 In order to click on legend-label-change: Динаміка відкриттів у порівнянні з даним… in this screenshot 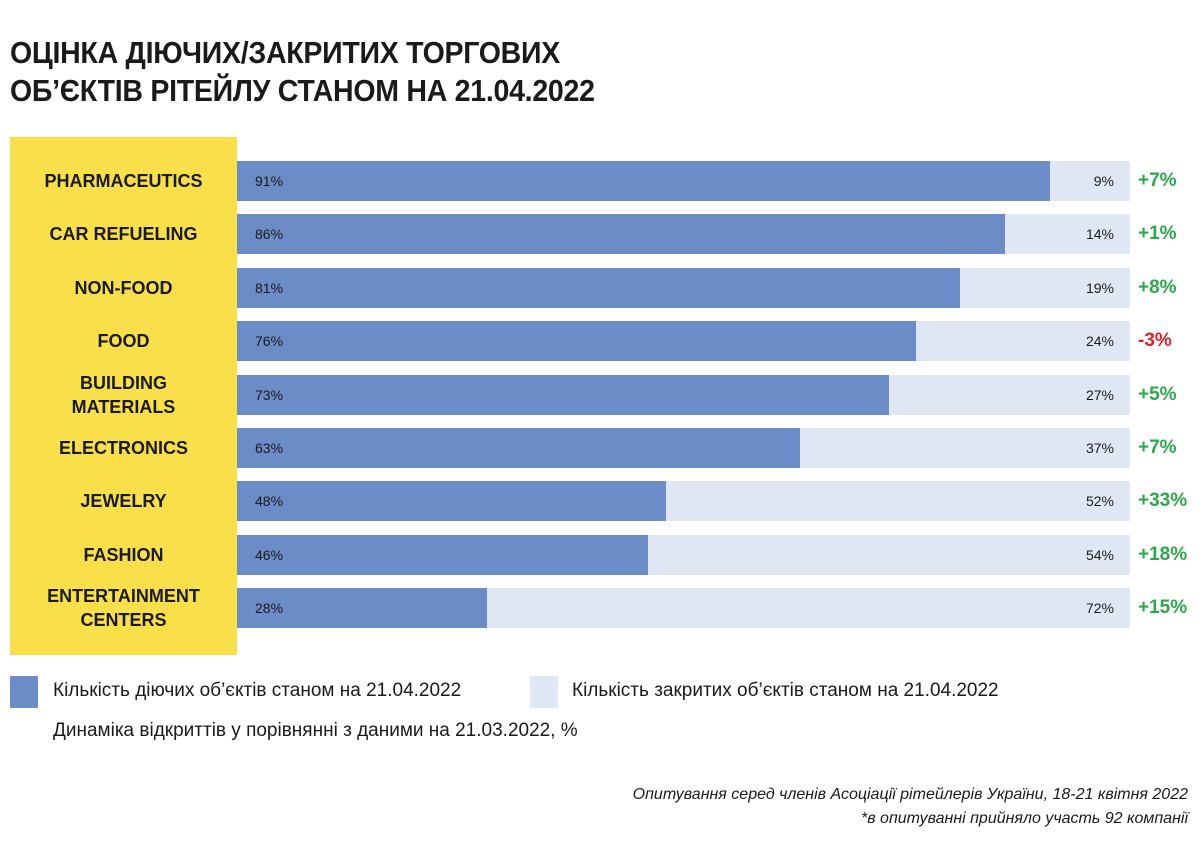, I will do `click(315, 730)`.